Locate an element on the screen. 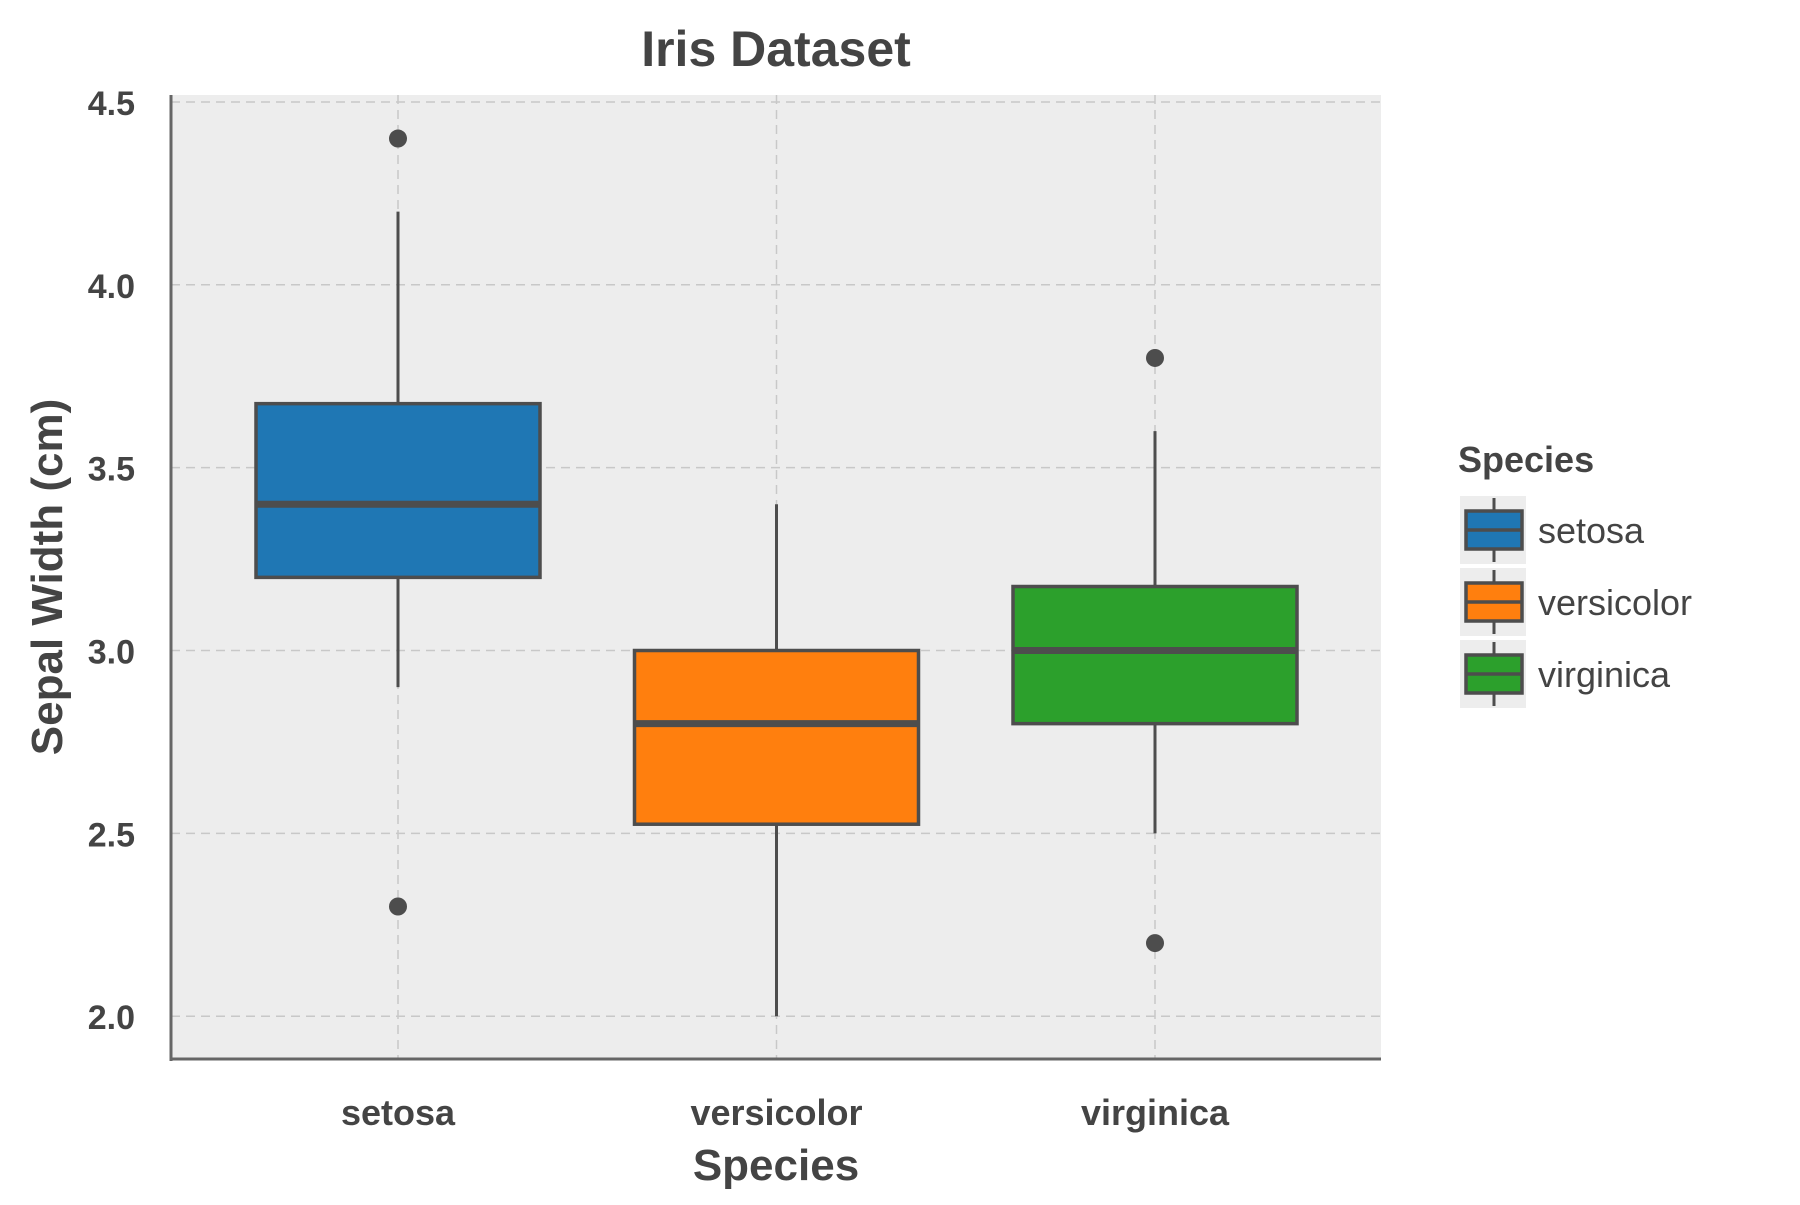  y-tick-label: 3.5 is located at coordinates (111, 470).